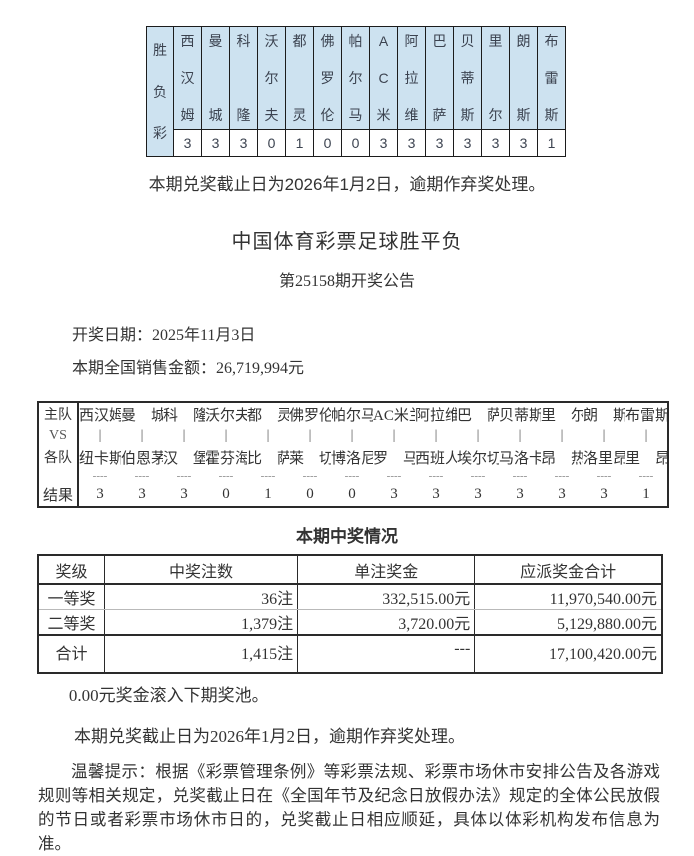 The image size is (694, 856). I want to click on team-char: 沃, so click(271, 41).